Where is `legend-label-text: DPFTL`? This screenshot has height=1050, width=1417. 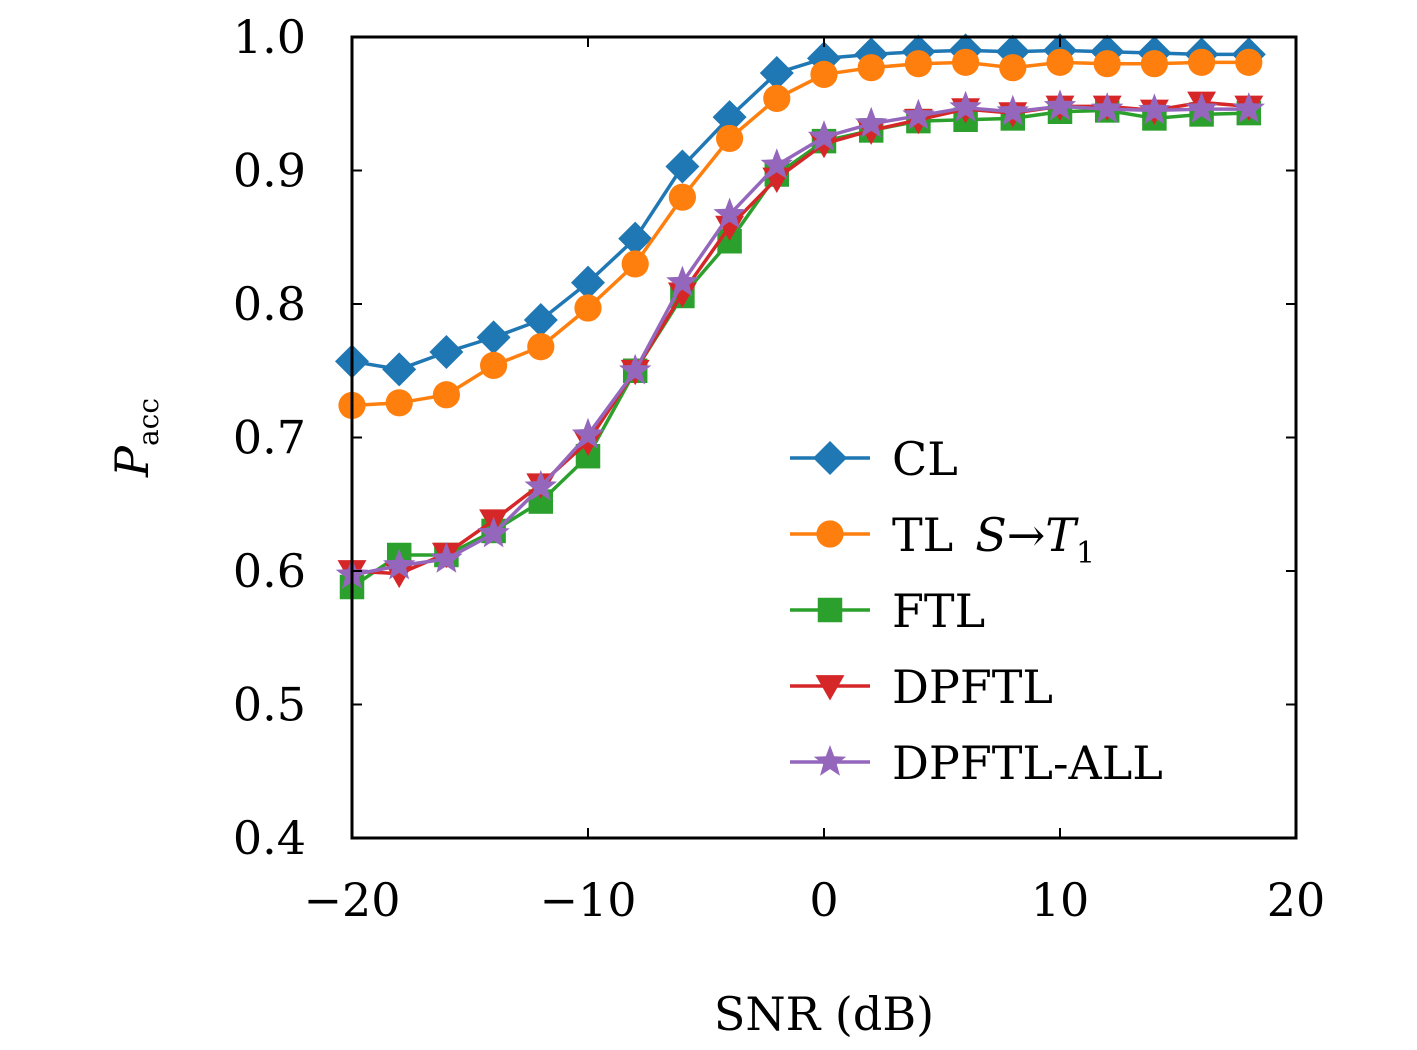
legend-label-text: DPFTL is located at coordinates (972, 687).